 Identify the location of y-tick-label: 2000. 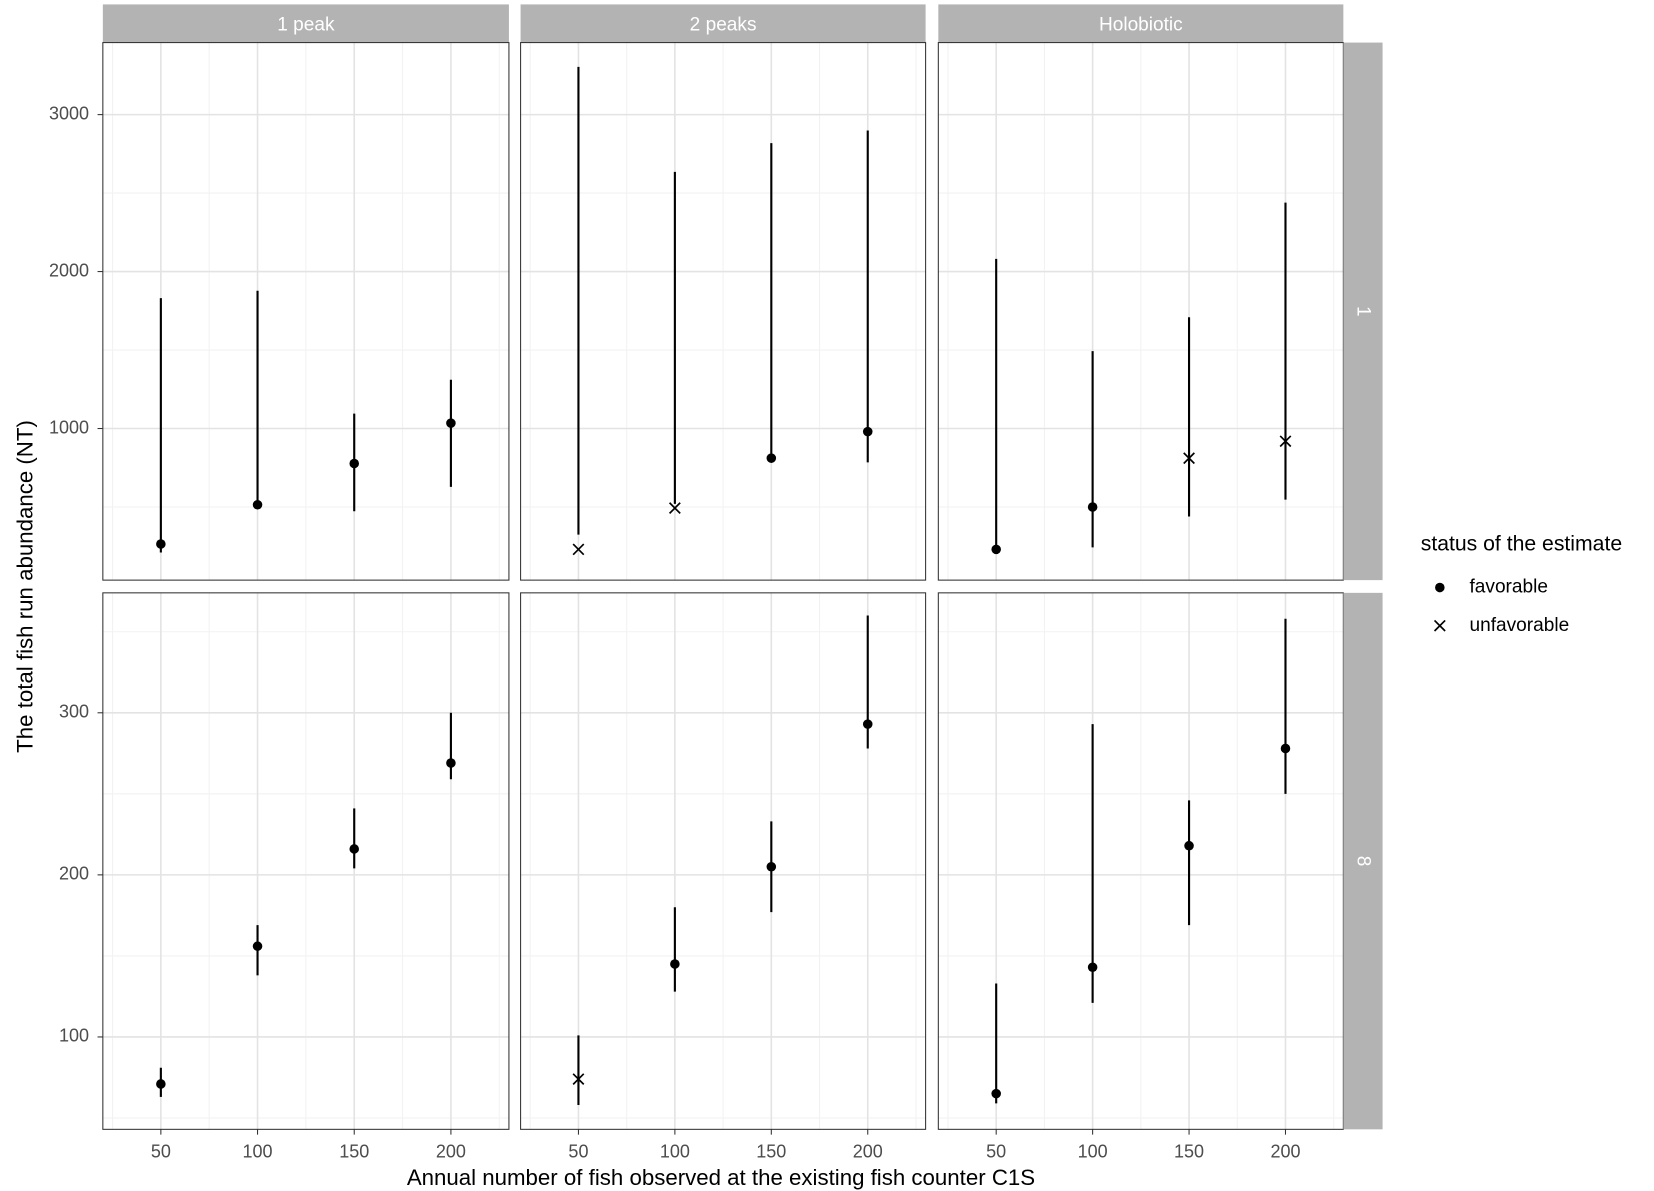
(69, 270).